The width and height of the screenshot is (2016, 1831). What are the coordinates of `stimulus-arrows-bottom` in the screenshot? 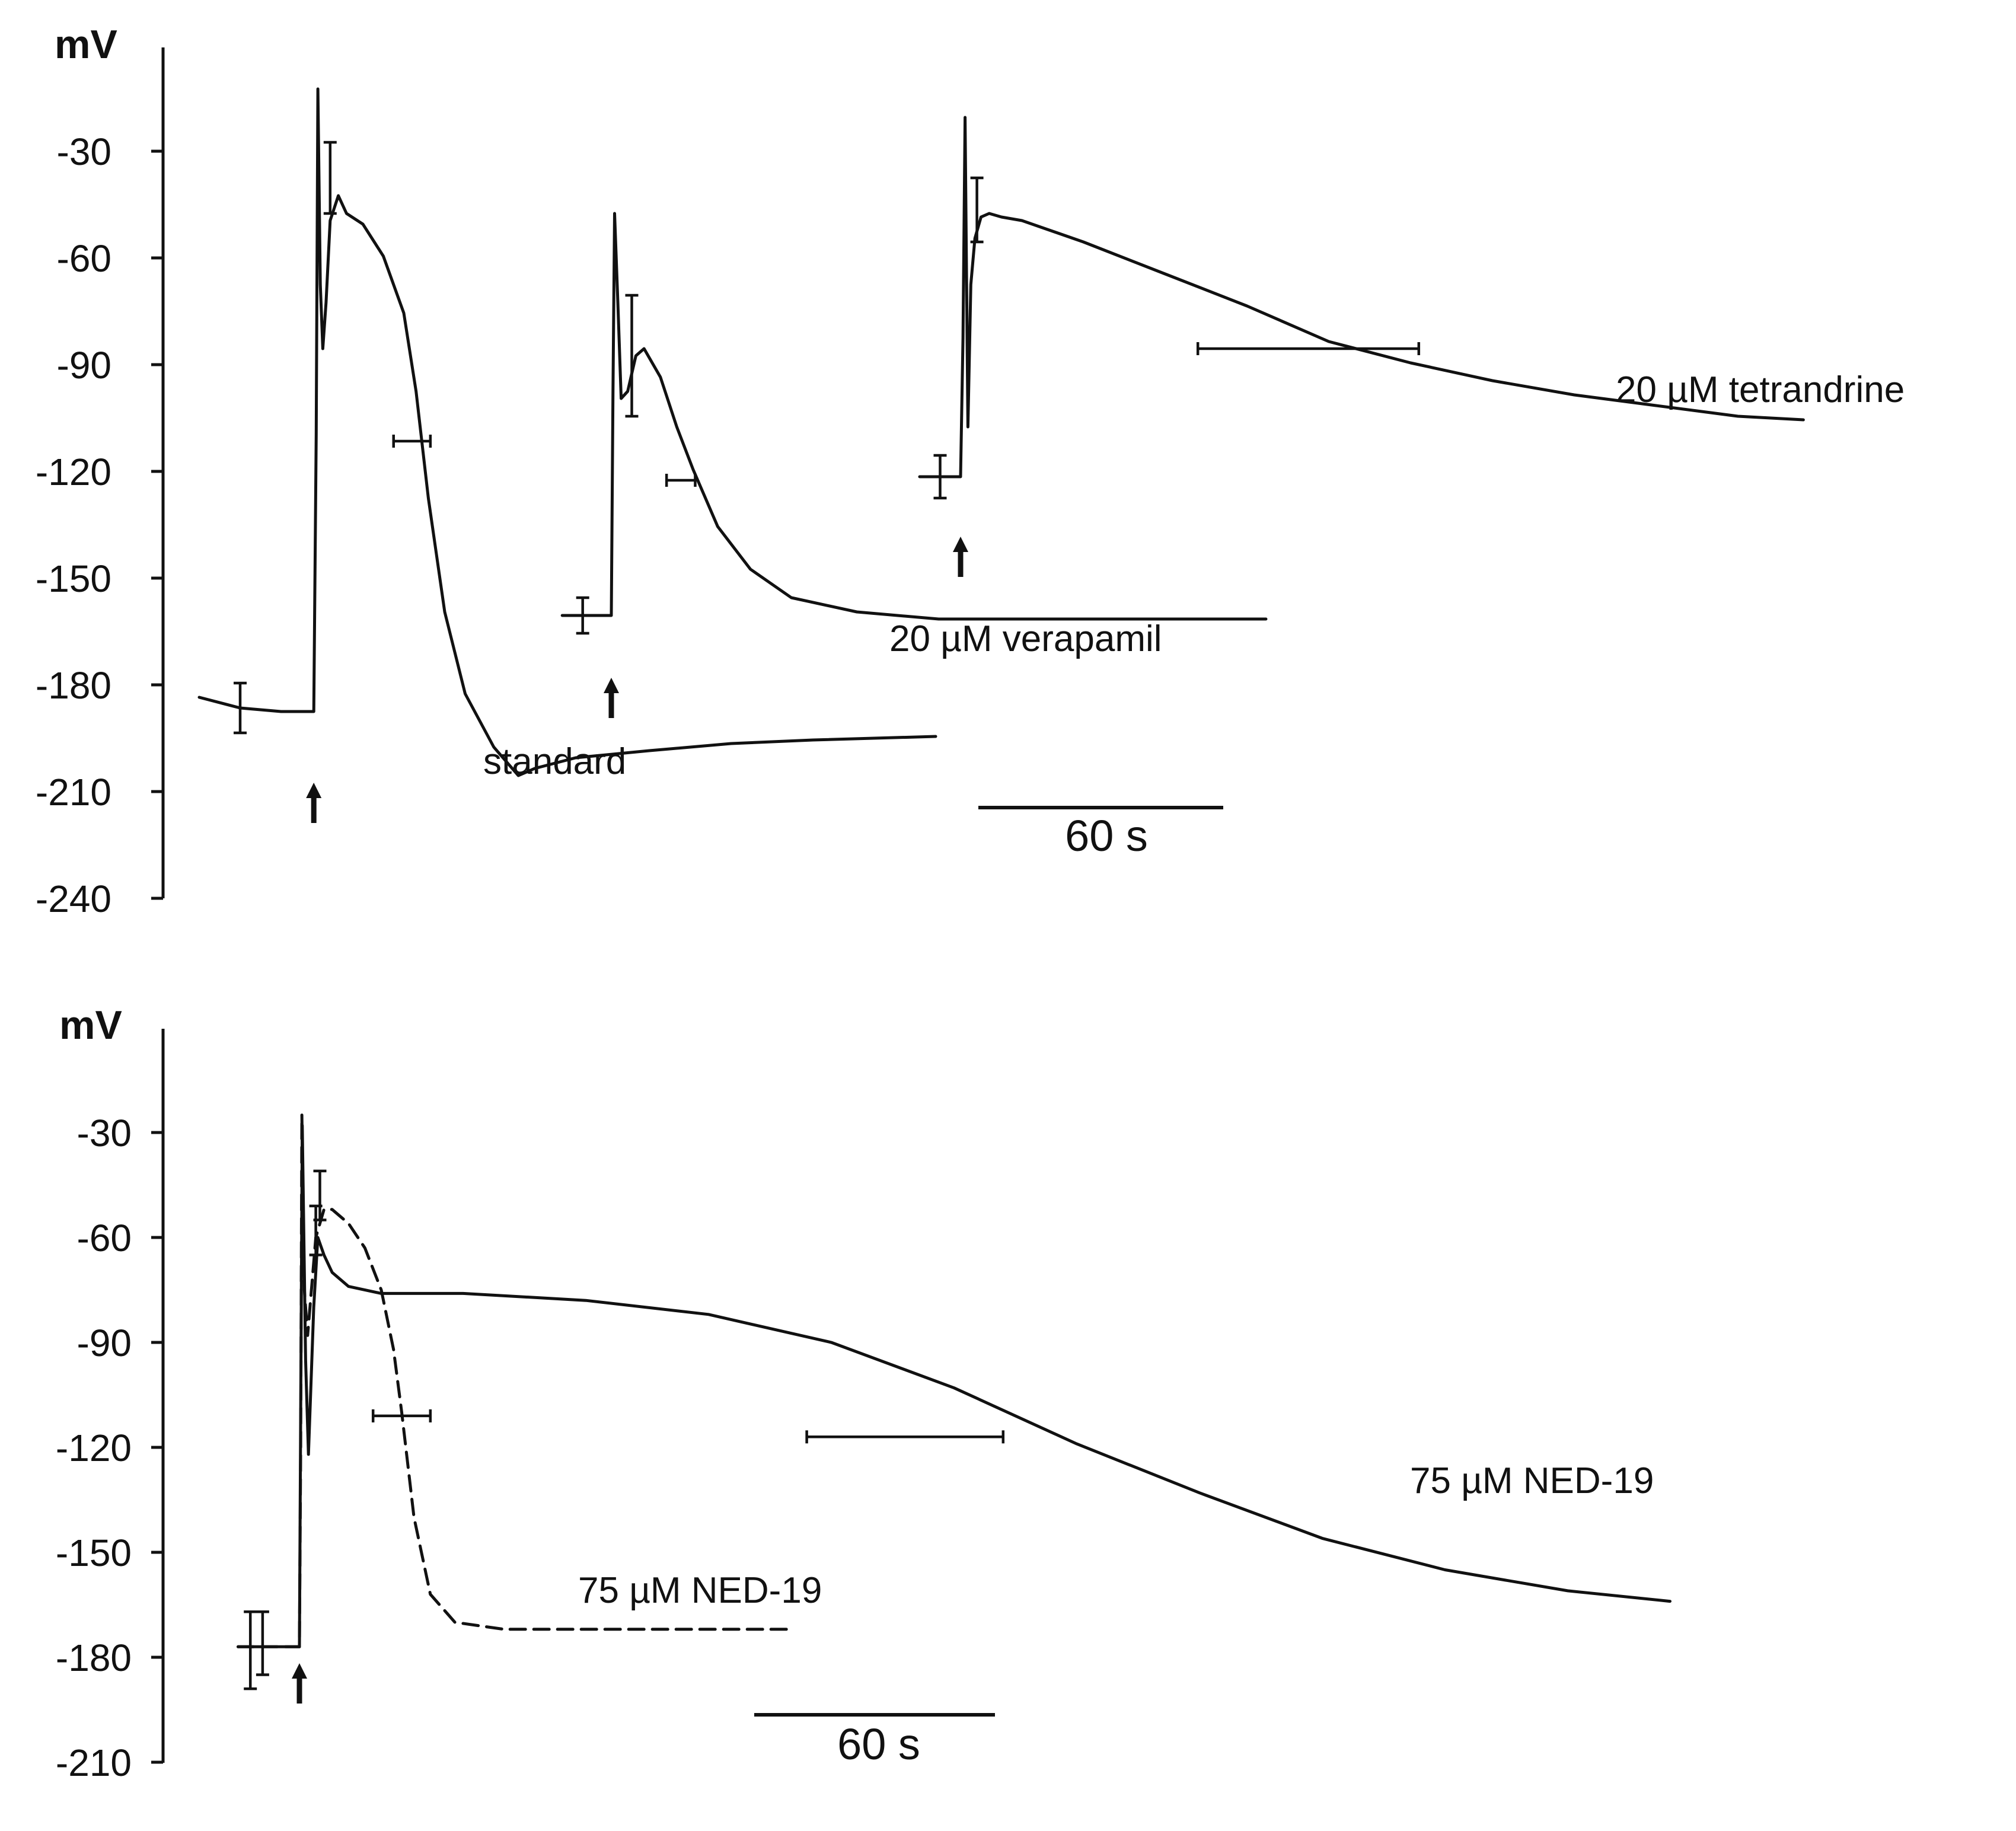 It's located at (299, 1683).